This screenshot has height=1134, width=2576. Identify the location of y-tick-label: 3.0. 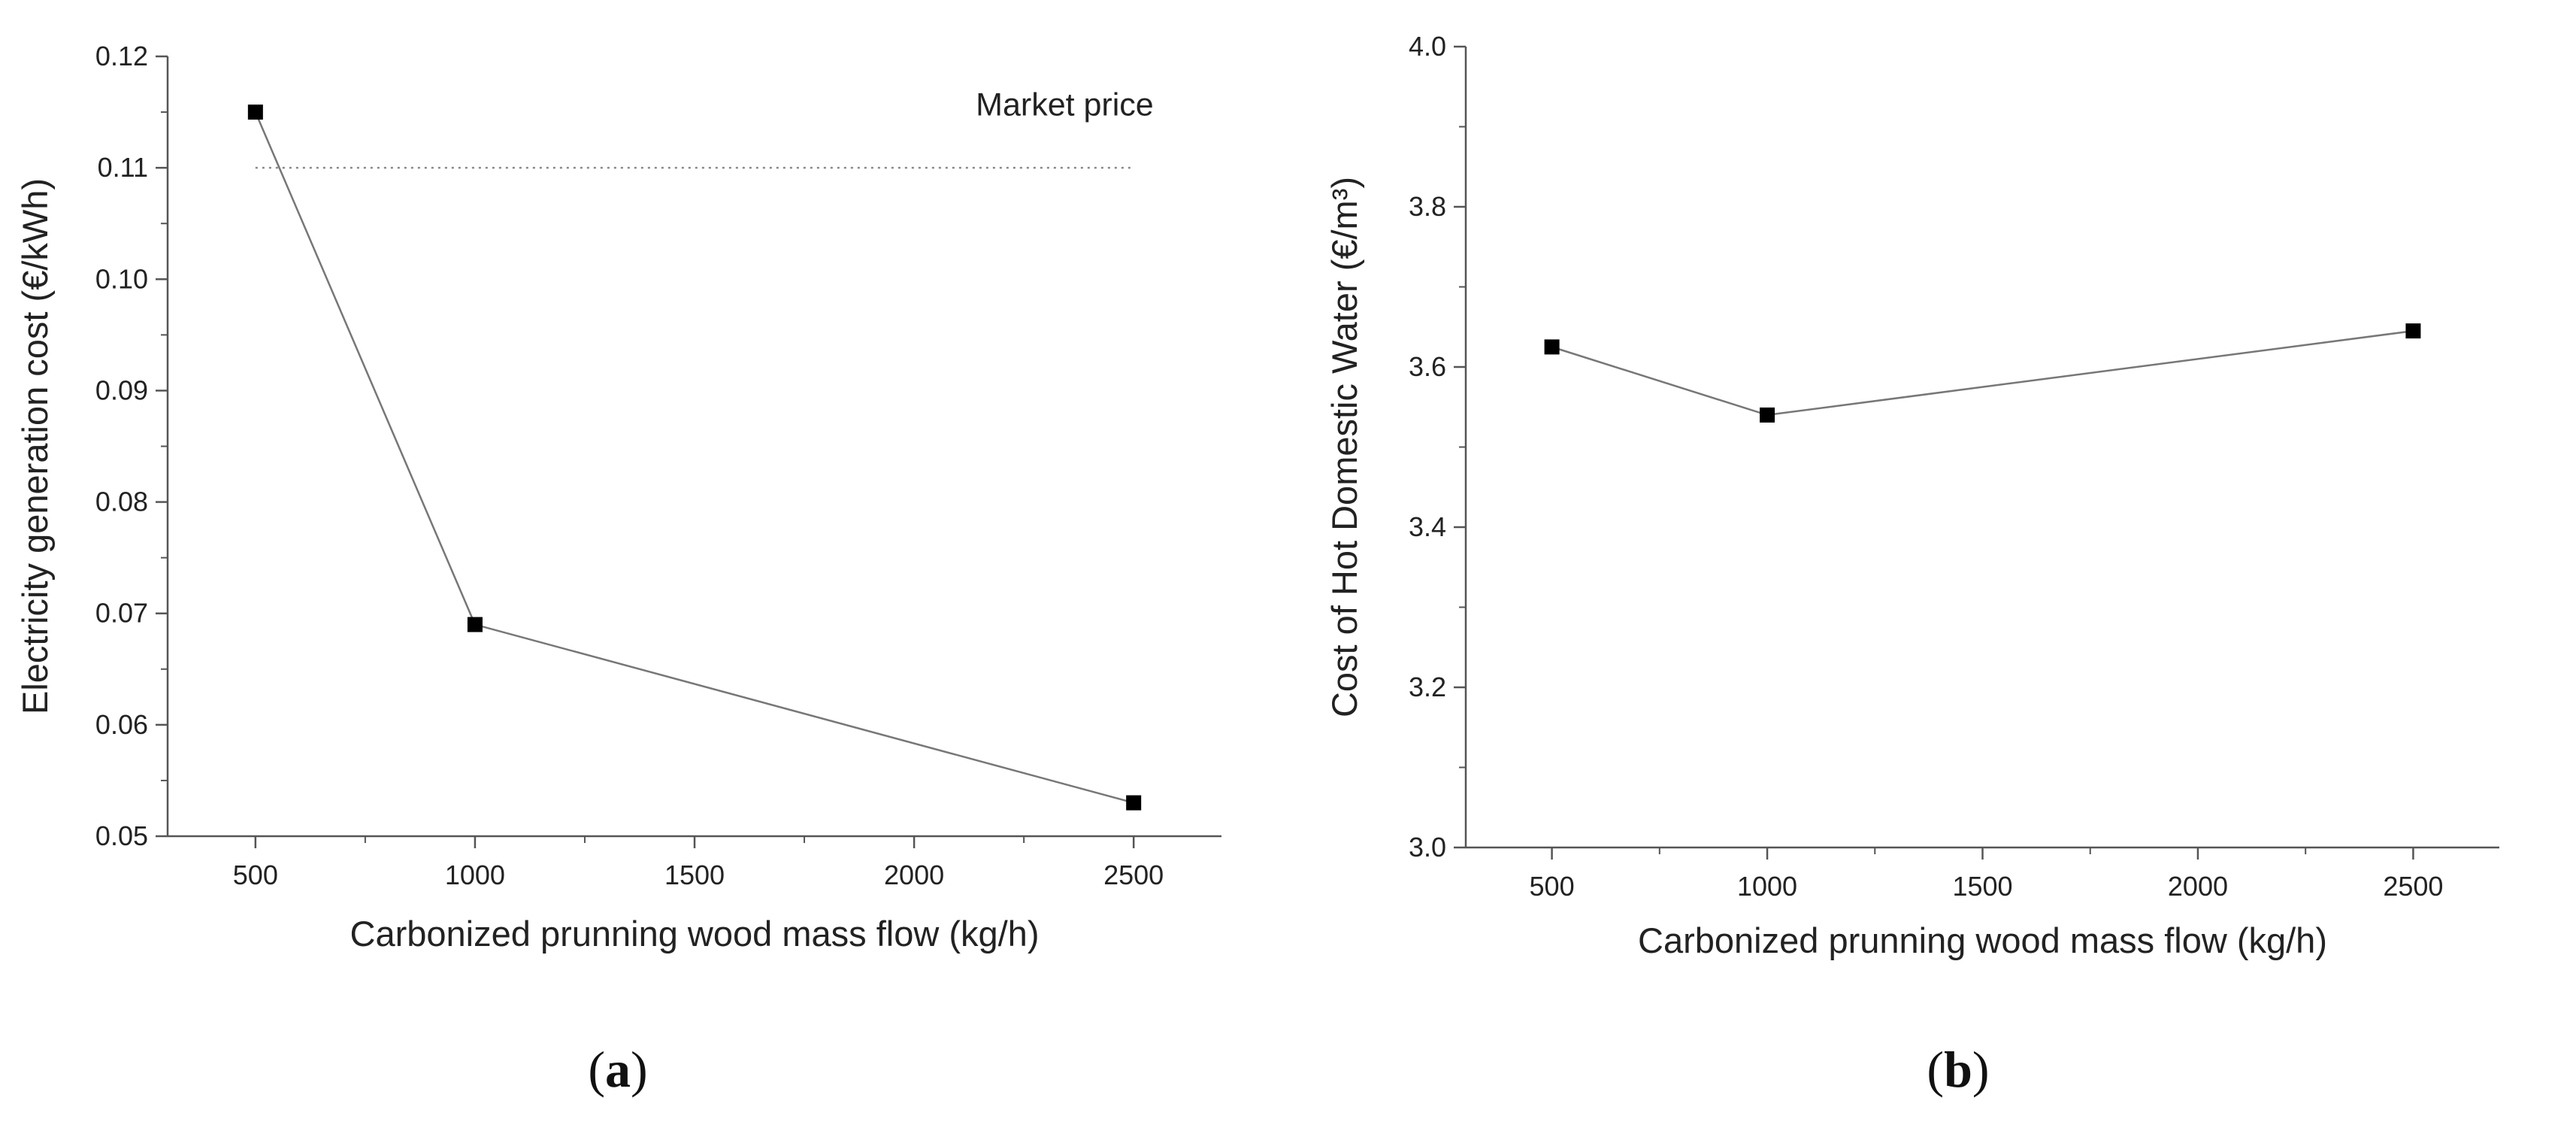
(1427, 848).